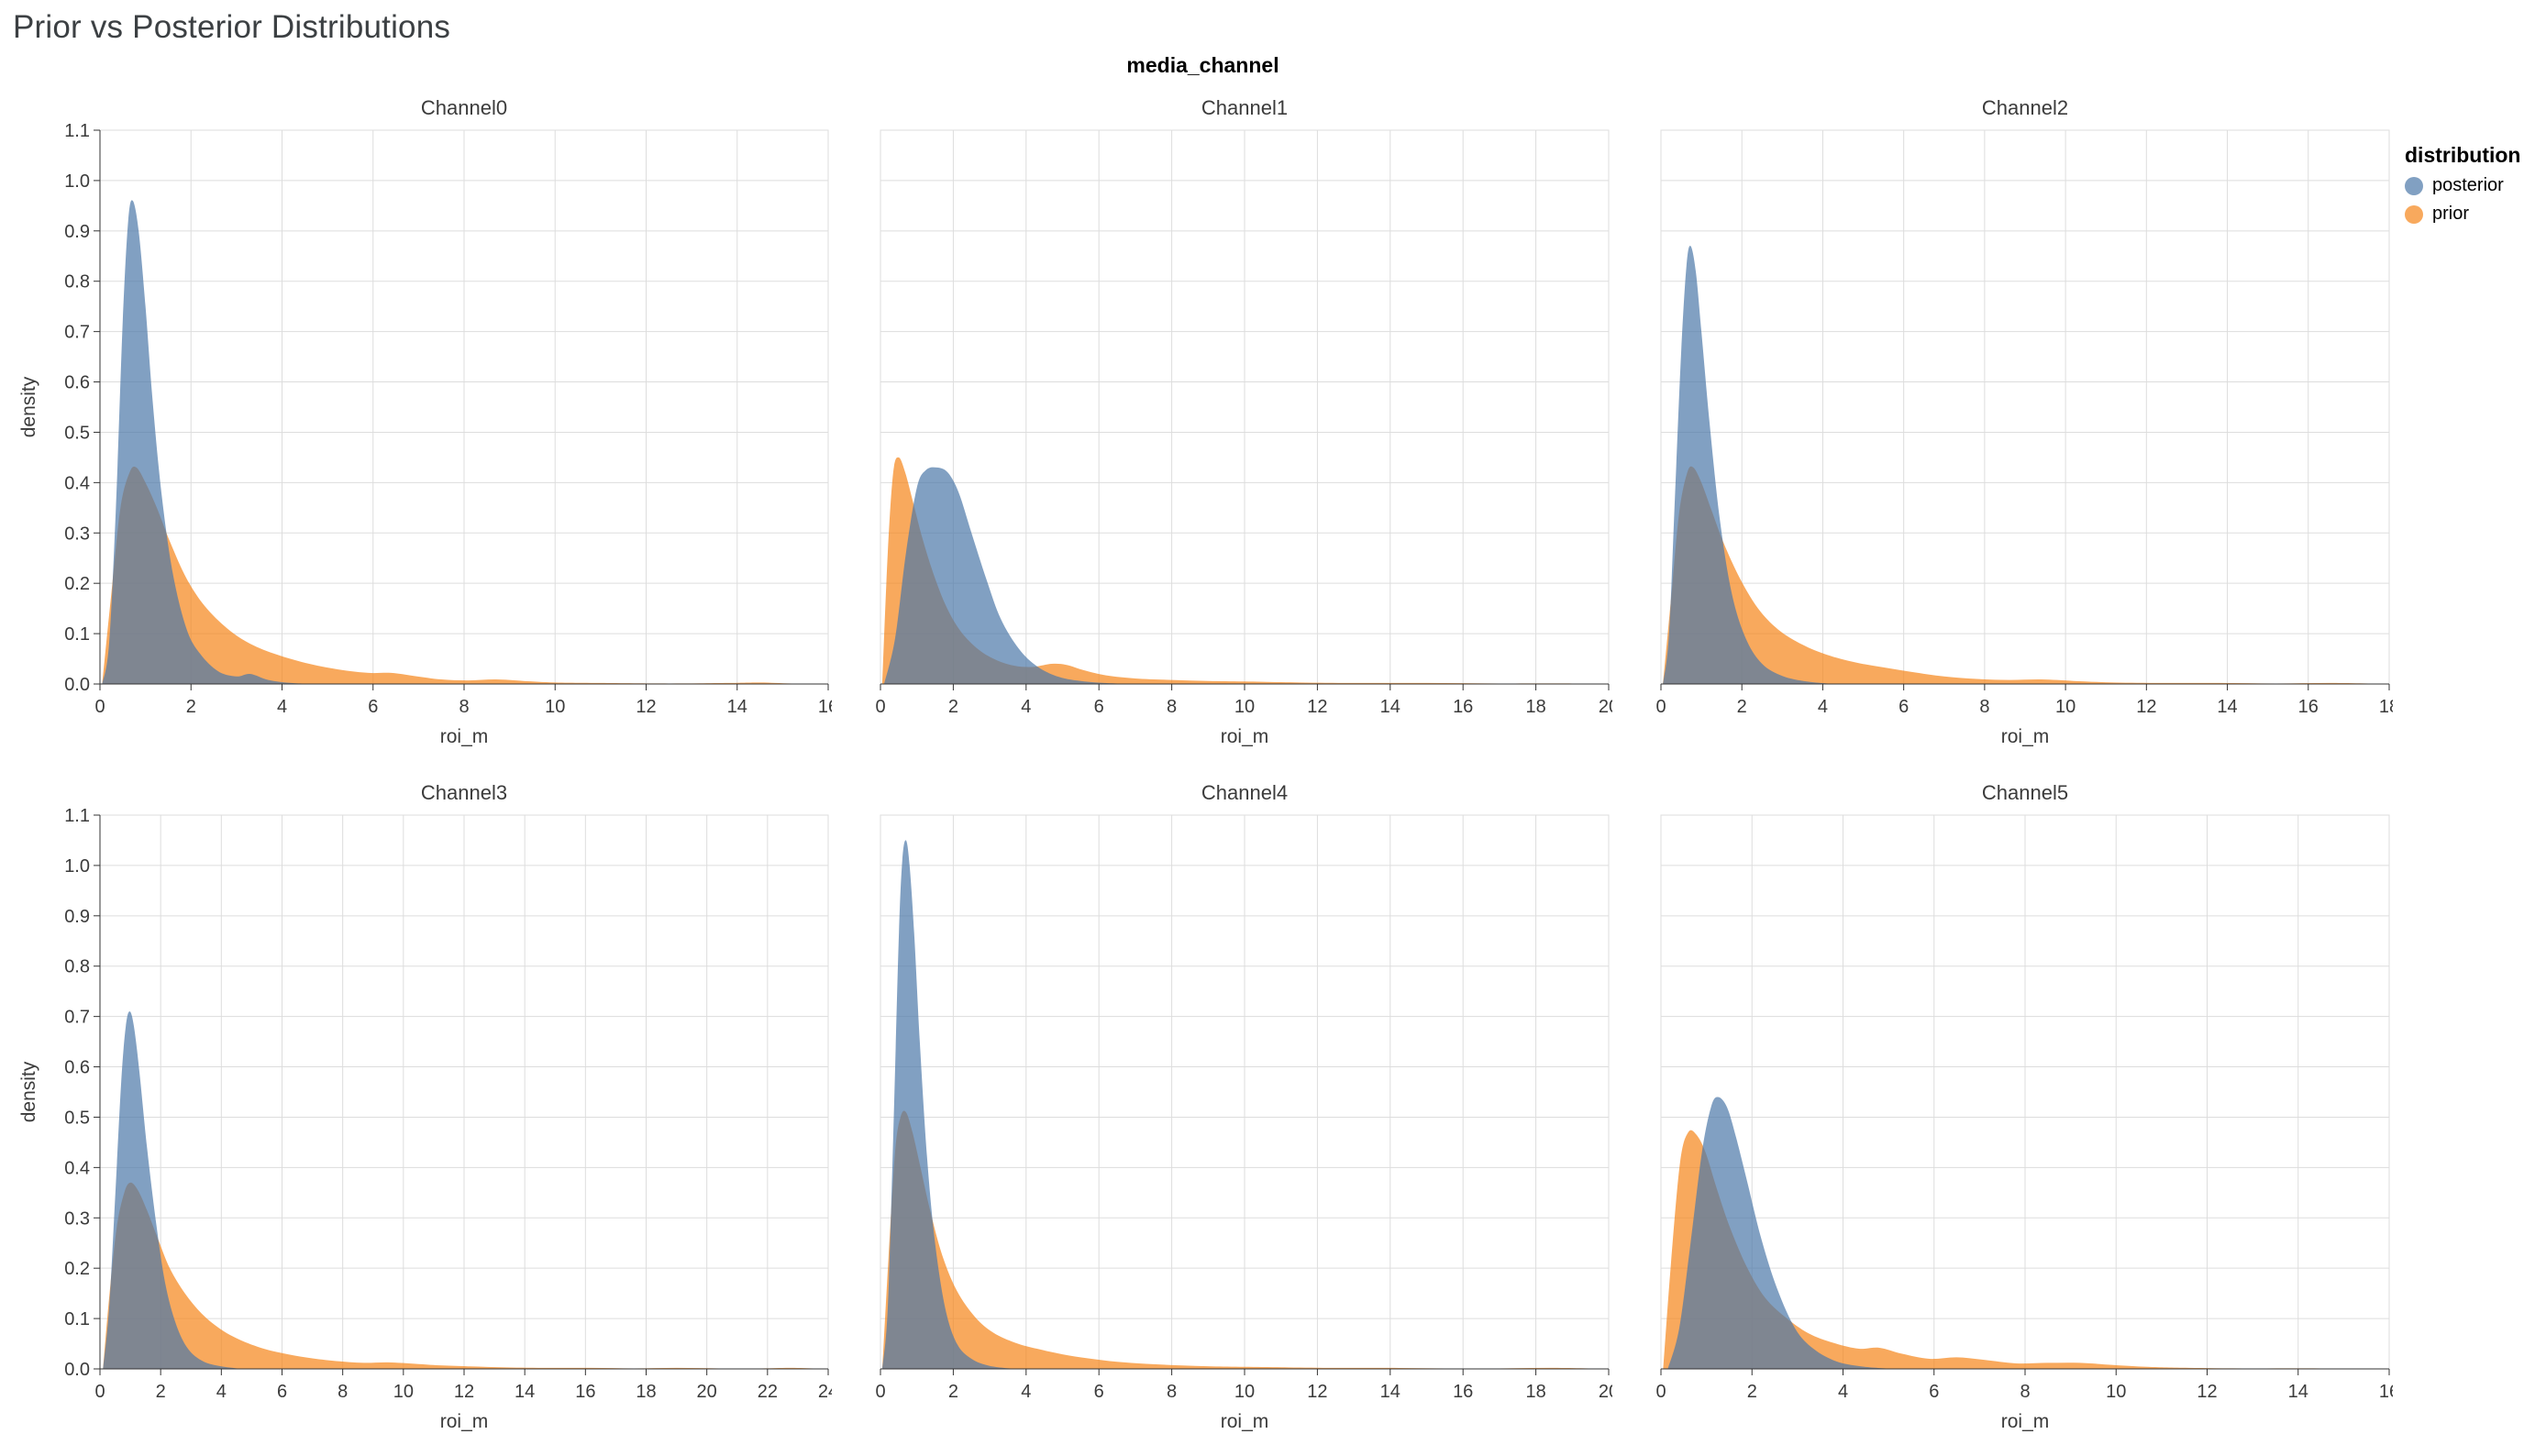 Image resolution: width=2535 pixels, height=1456 pixels. What do you see at coordinates (2025, 792) in the screenshot?
I see `facet-title: Channel5` at bounding box center [2025, 792].